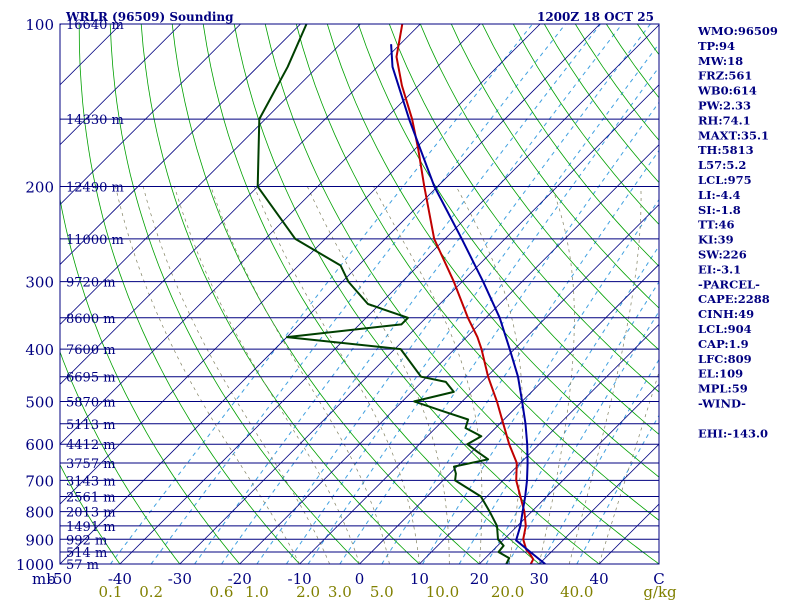 The height and width of the screenshot is (600, 800). Describe the element at coordinates (86, 540) in the screenshot. I see `height-label: 992 m` at that location.